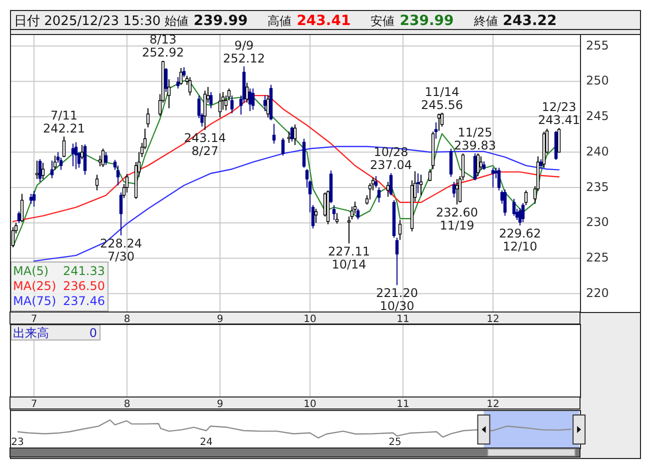  I want to click on text: 高値, so click(280, 21).